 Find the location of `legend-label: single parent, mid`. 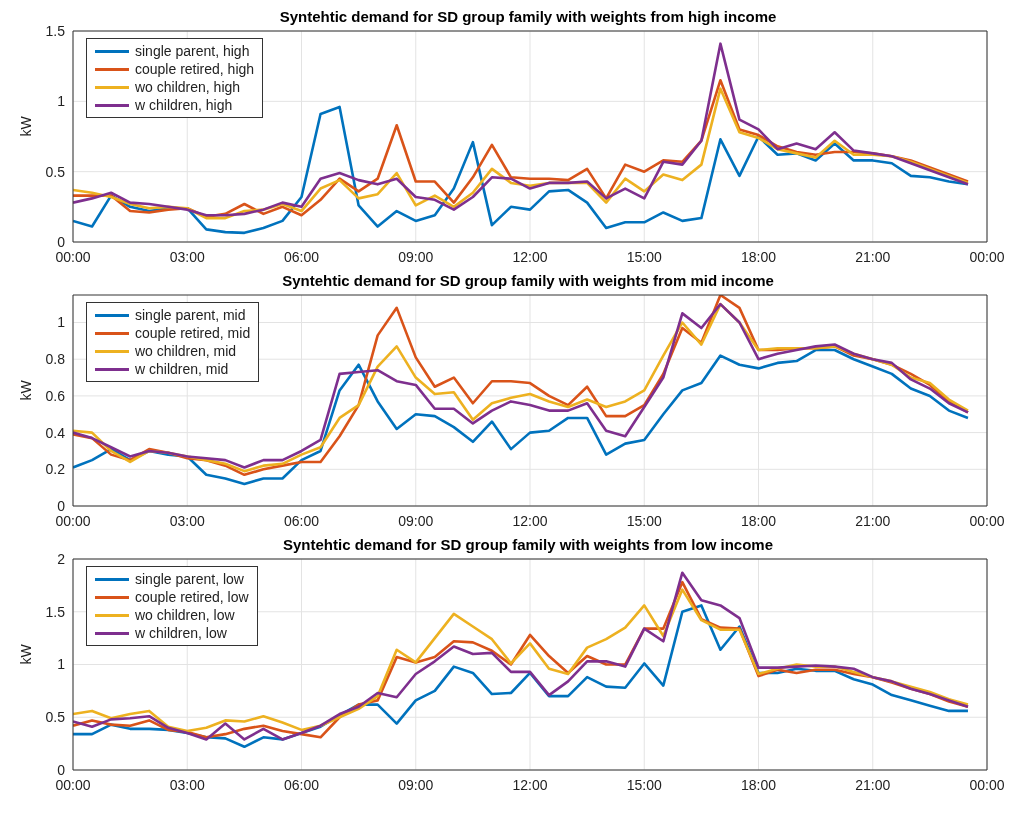

legend-label: single parent, mid is located at coordinates (190, 315).